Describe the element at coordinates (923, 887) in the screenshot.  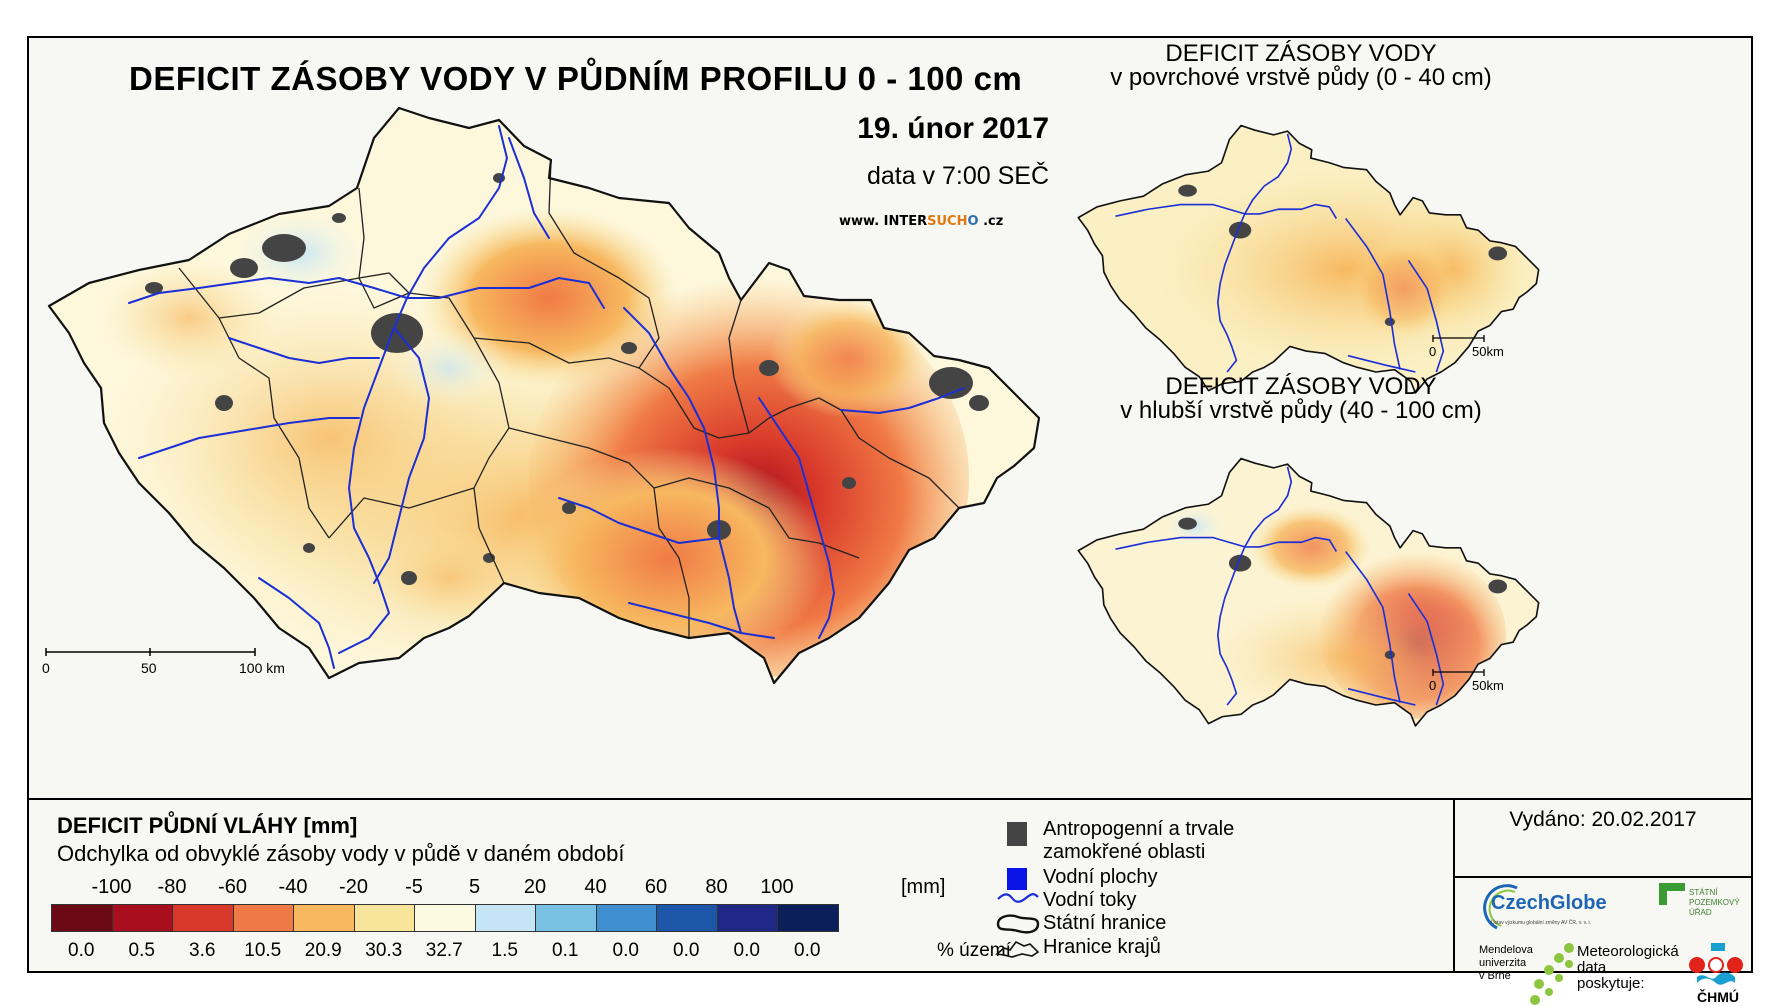
I see `legend-unit: [mm]` at that location.